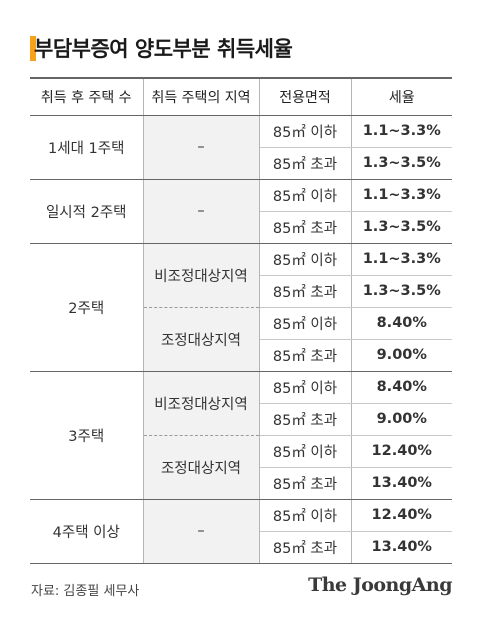 This screenshot has height=627, width=480. I want to click on house-count-cell: 3주택, so click(86, 435).